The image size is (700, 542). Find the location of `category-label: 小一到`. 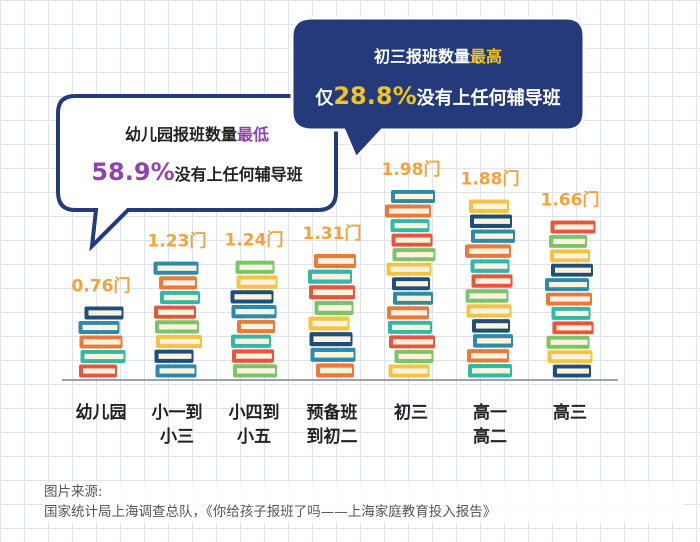

category-label: 小一到 is located at coordinates (177, 413).